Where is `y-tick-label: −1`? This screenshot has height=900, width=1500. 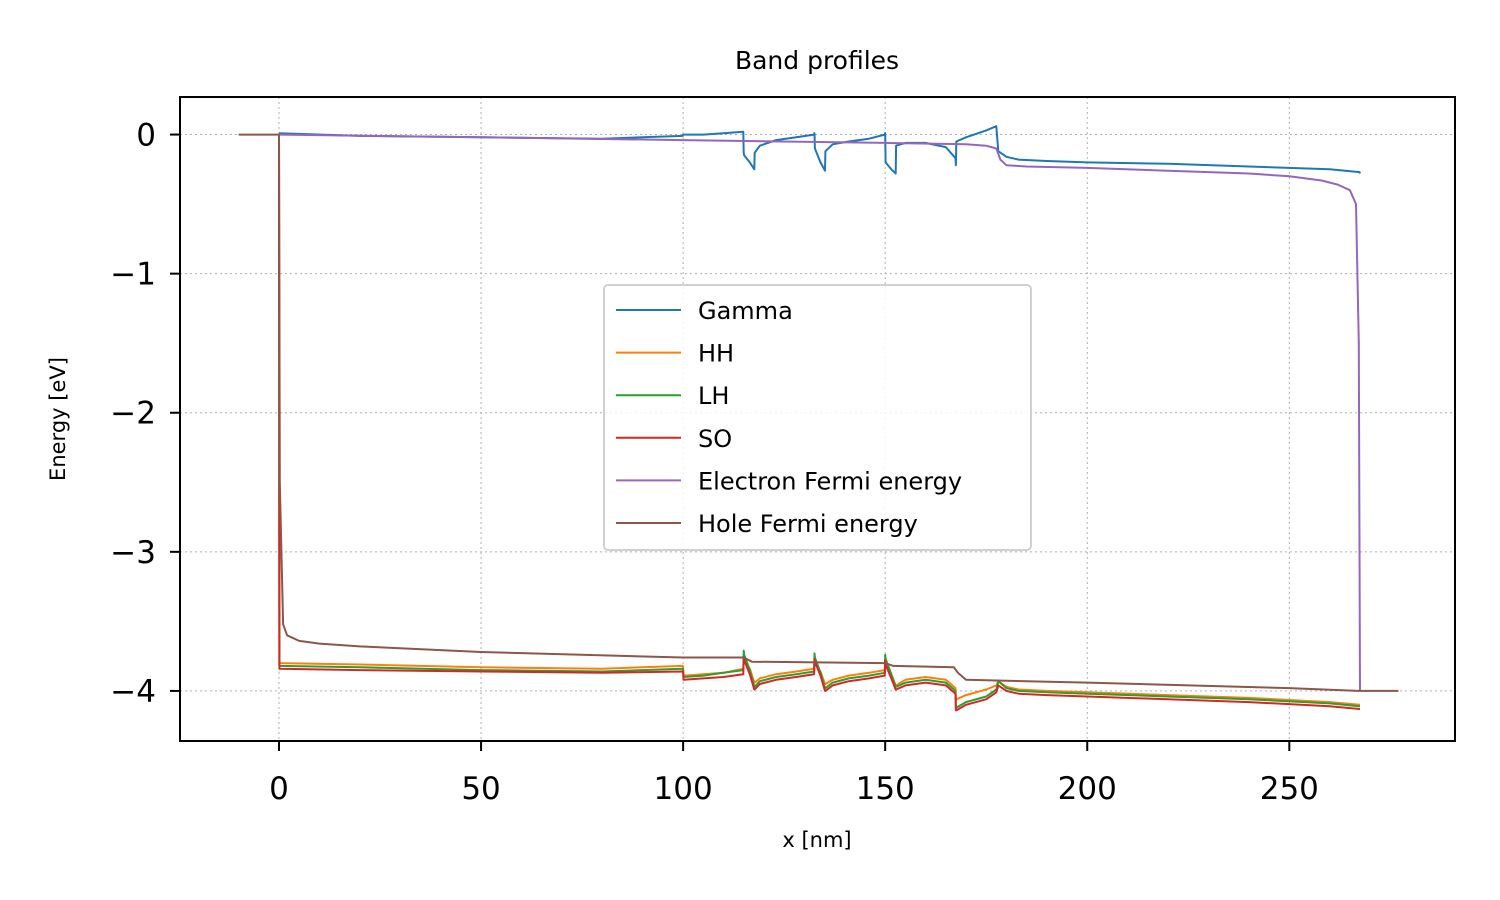 y-tick-label: −1 is located at coordinates (133, 275).